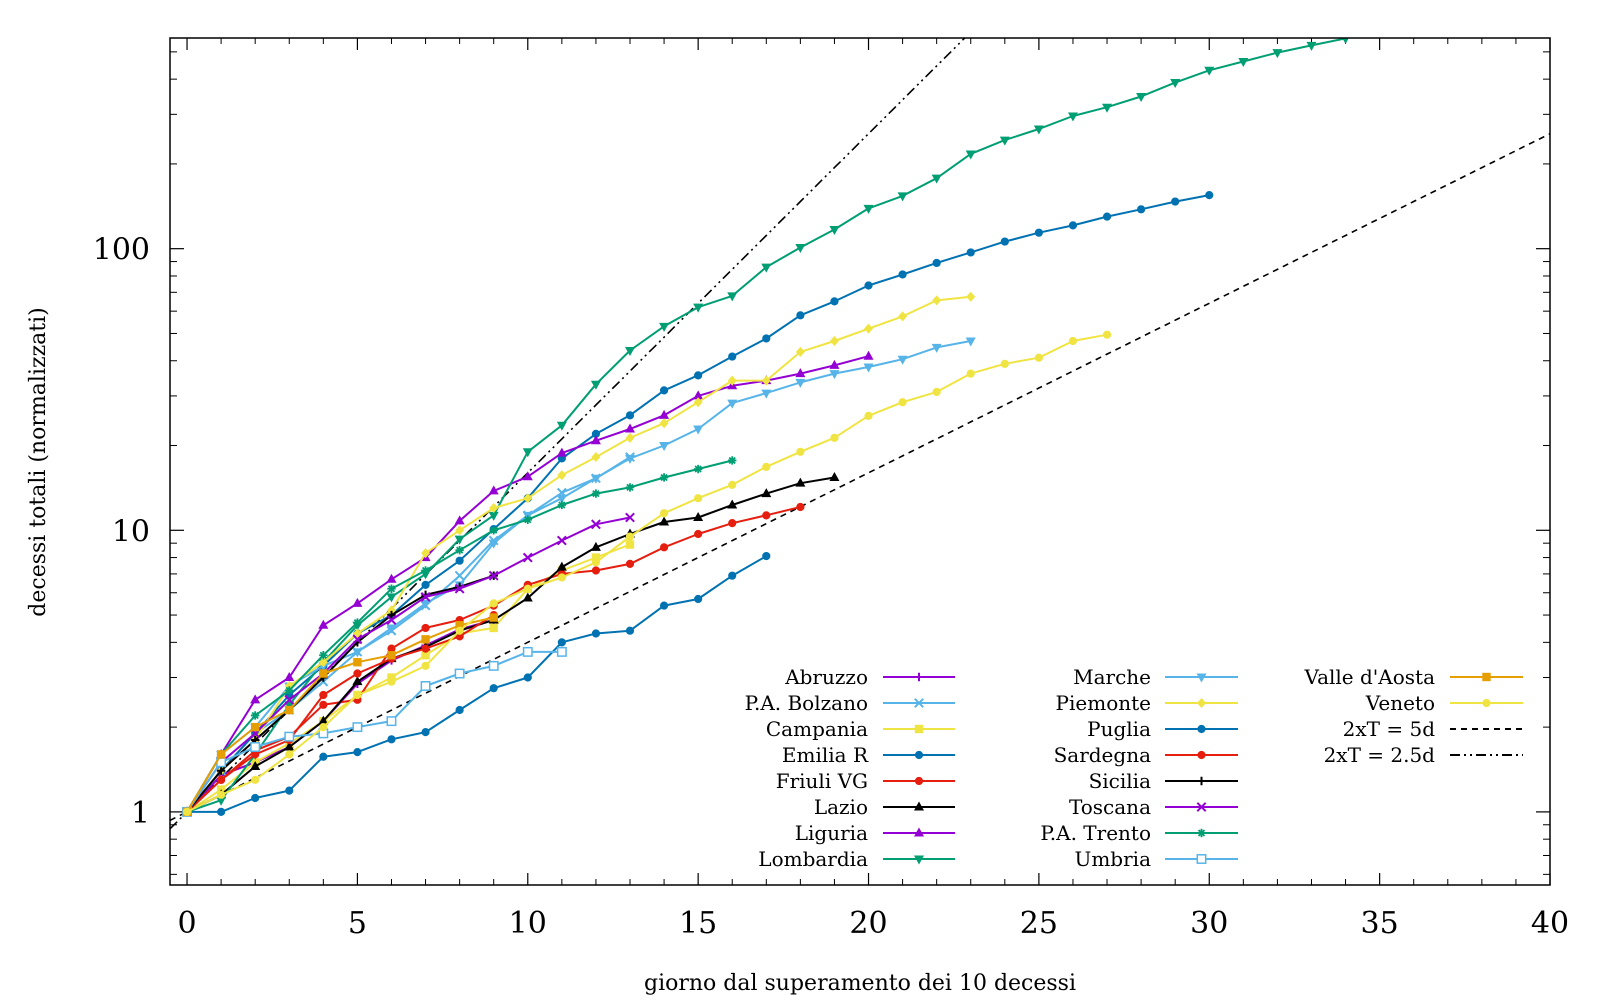  I want to click on y-tick-label: 10, so click(131, 531).